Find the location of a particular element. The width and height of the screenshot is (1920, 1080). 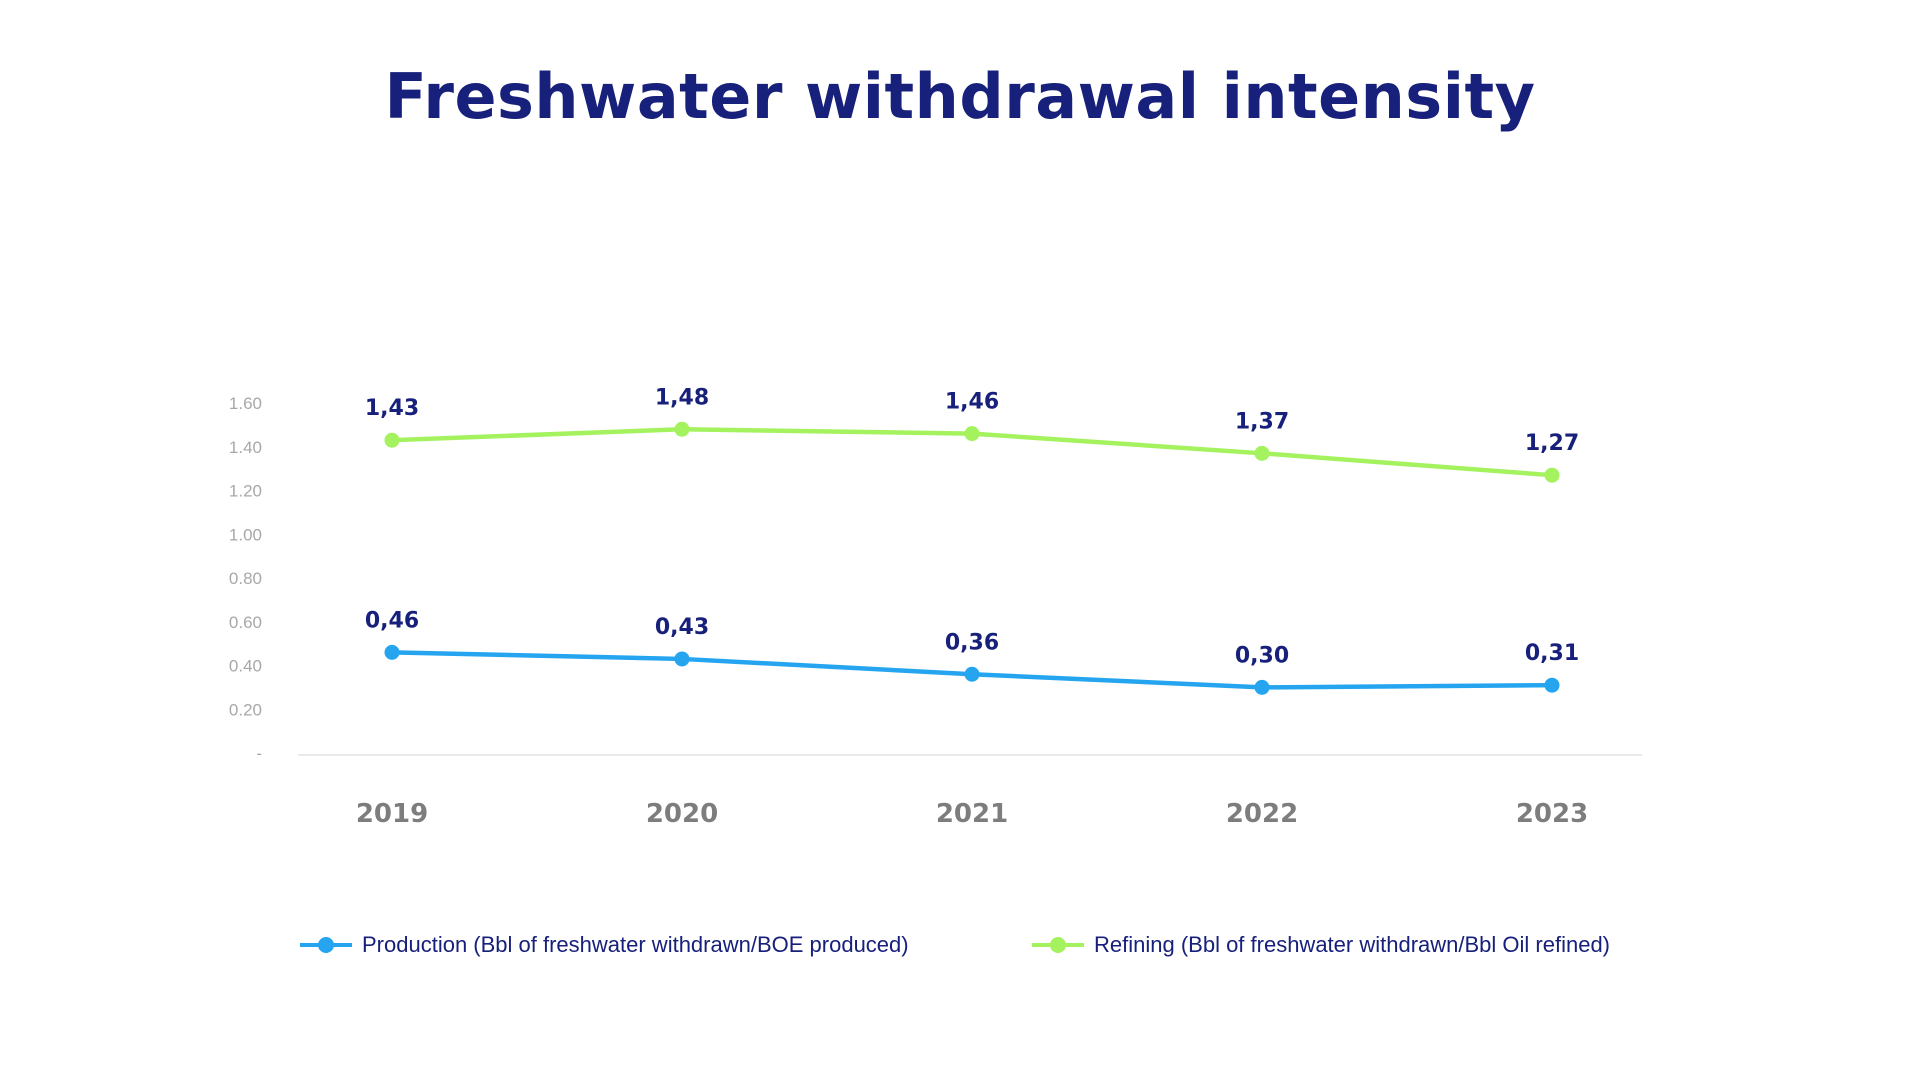

y-tick-label: 0.40 is located at coordinates (245, 666).